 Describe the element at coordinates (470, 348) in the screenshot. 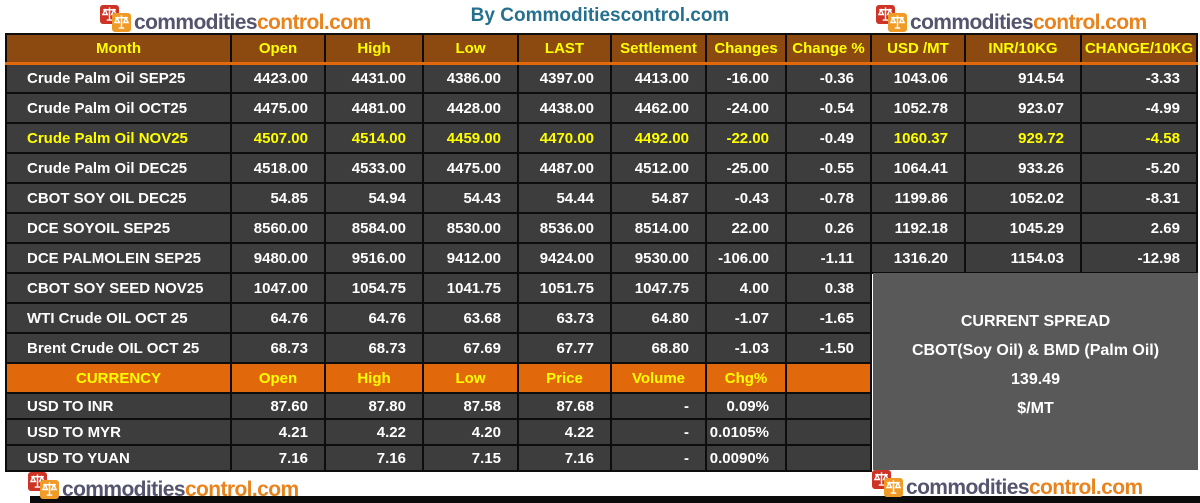

I see `cell-low: 67.69` at that location.